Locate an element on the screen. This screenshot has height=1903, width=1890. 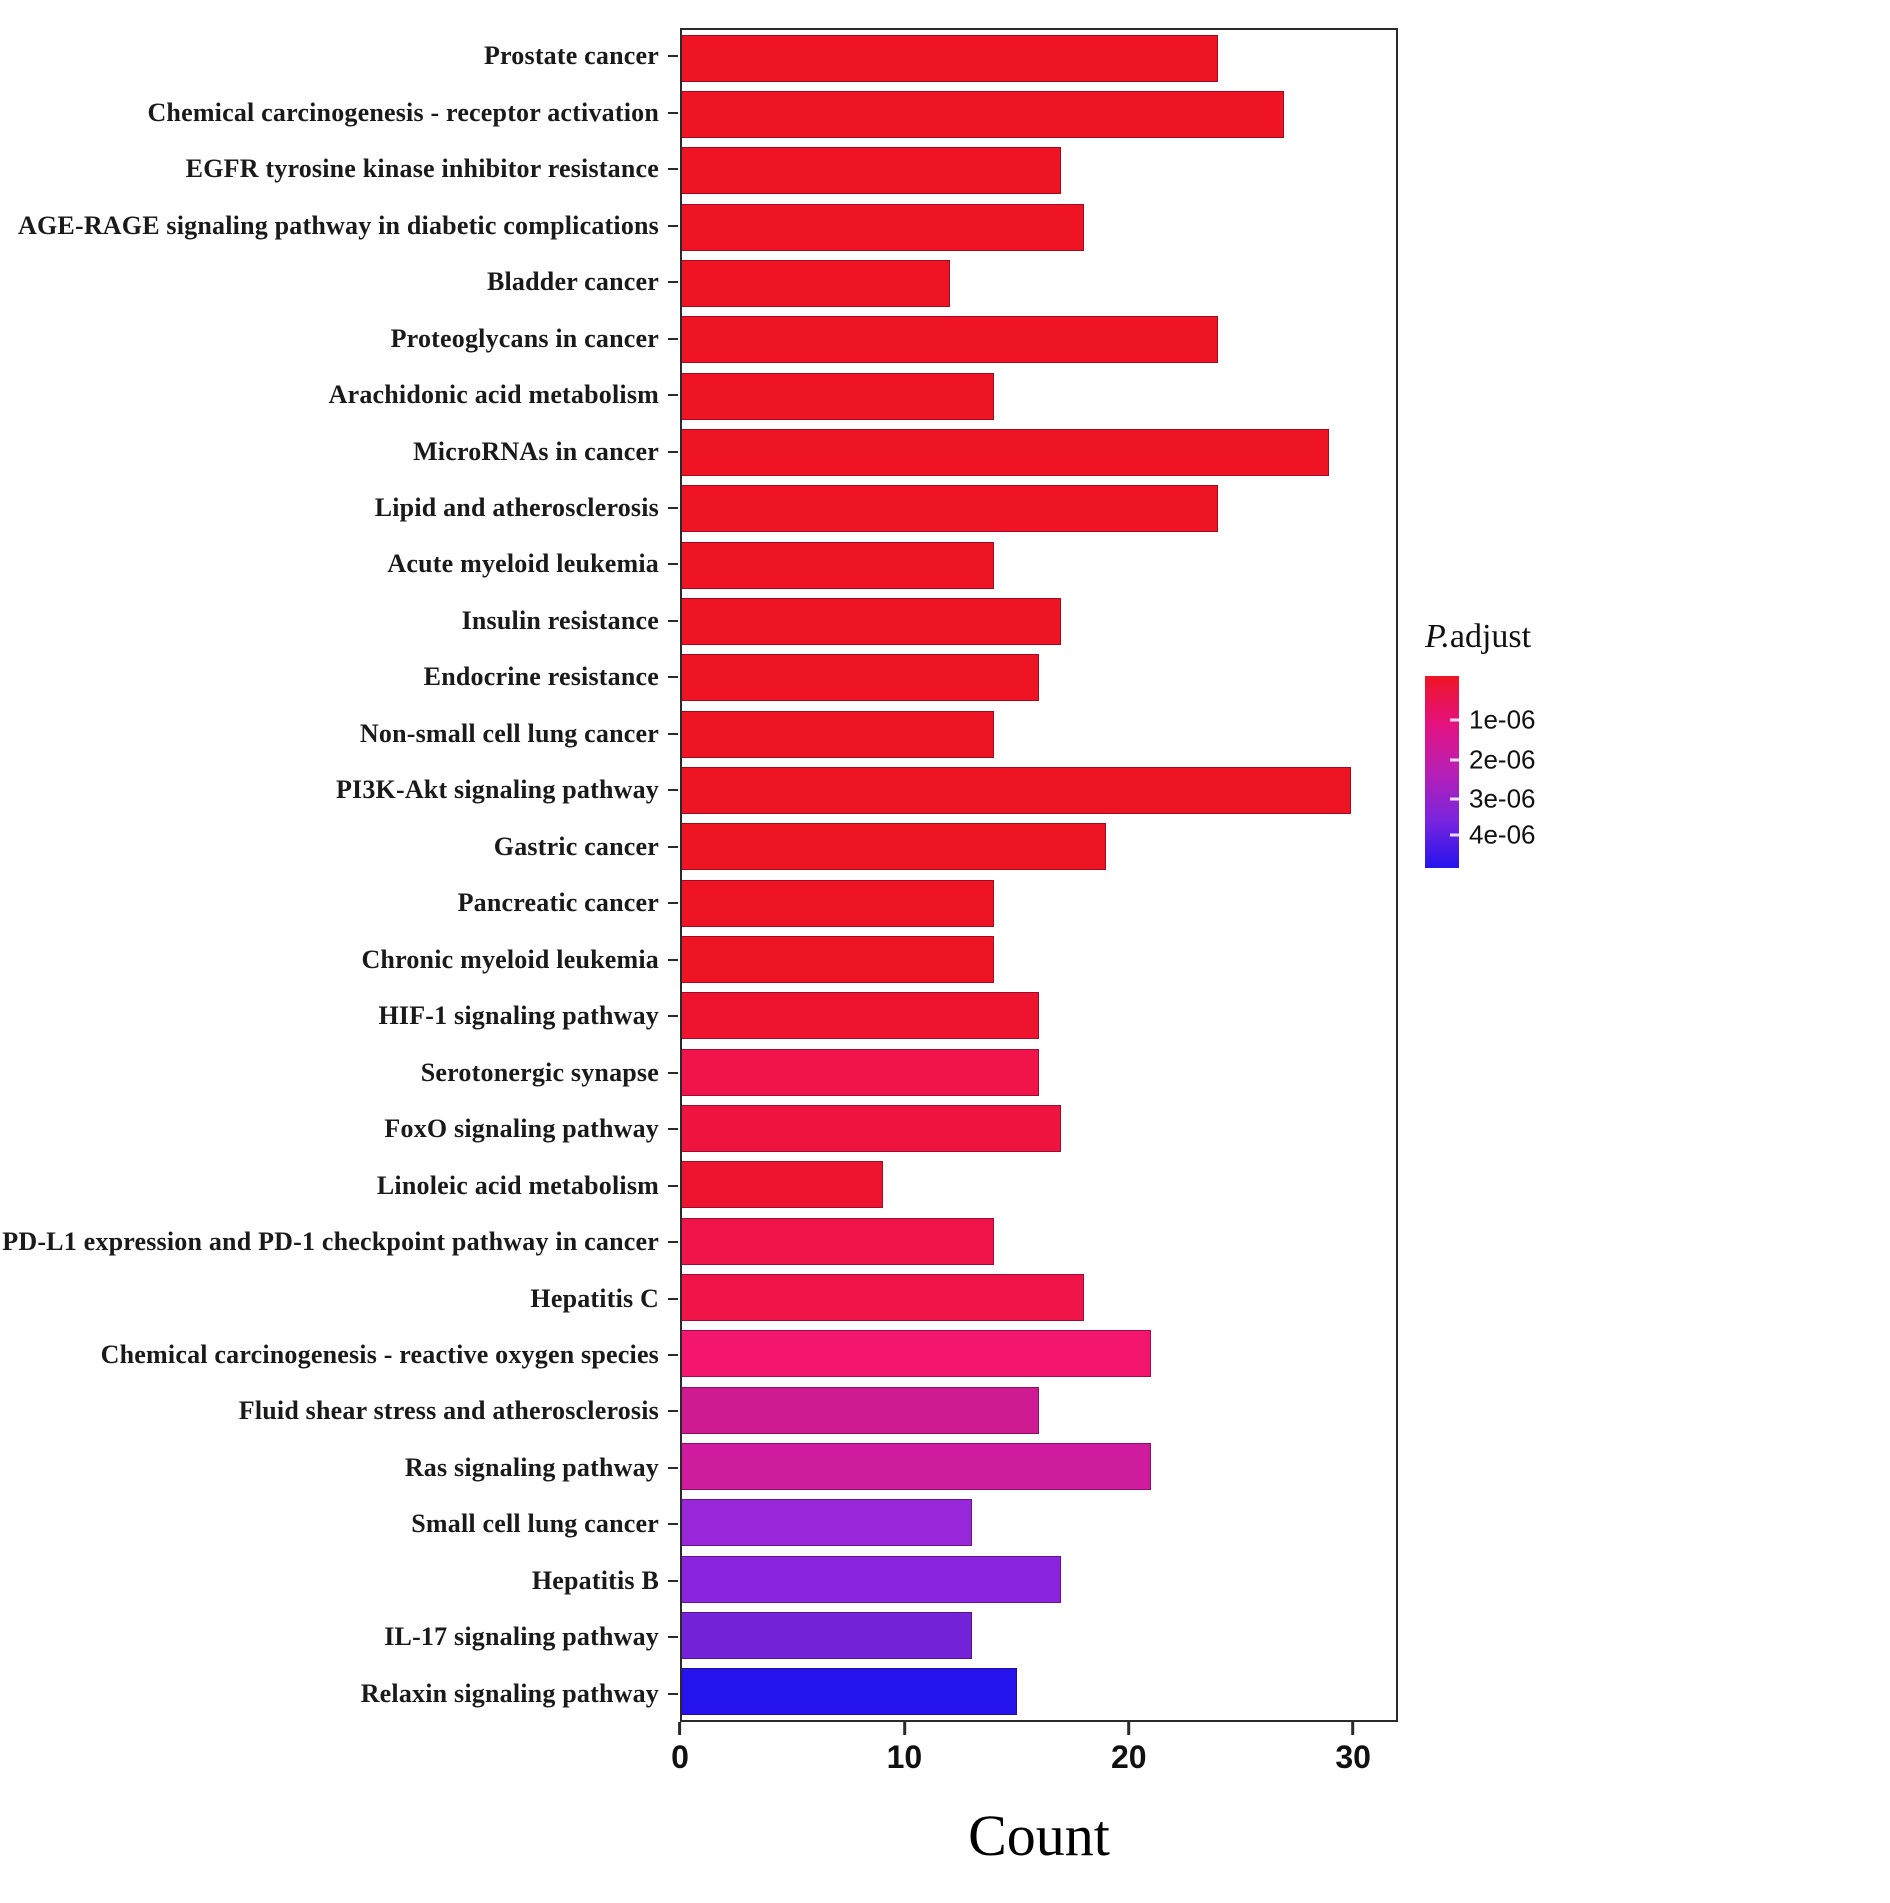
category-label: Chronic myeloid leukemia is located at coordinates (510, 959).